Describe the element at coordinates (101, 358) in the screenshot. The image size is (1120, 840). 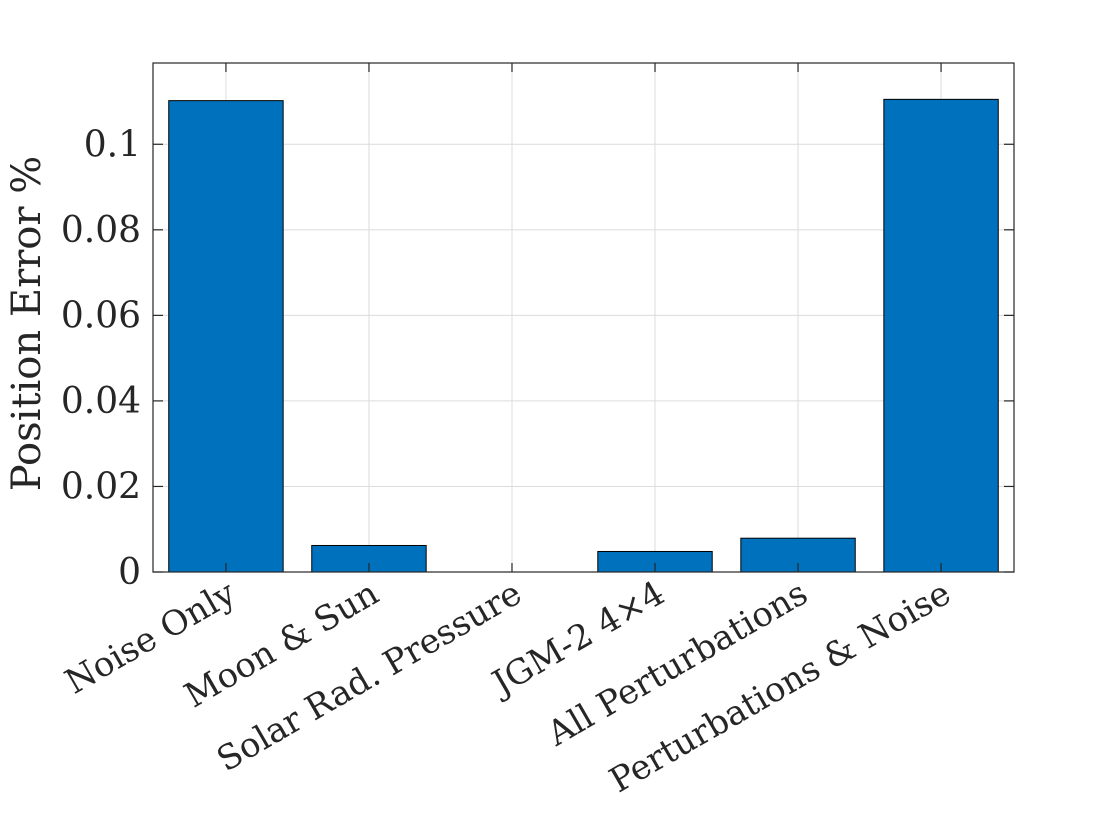
I see `y-tick-labels: 0 0.02 0.04 0.06 0.08 0.1` at that location.